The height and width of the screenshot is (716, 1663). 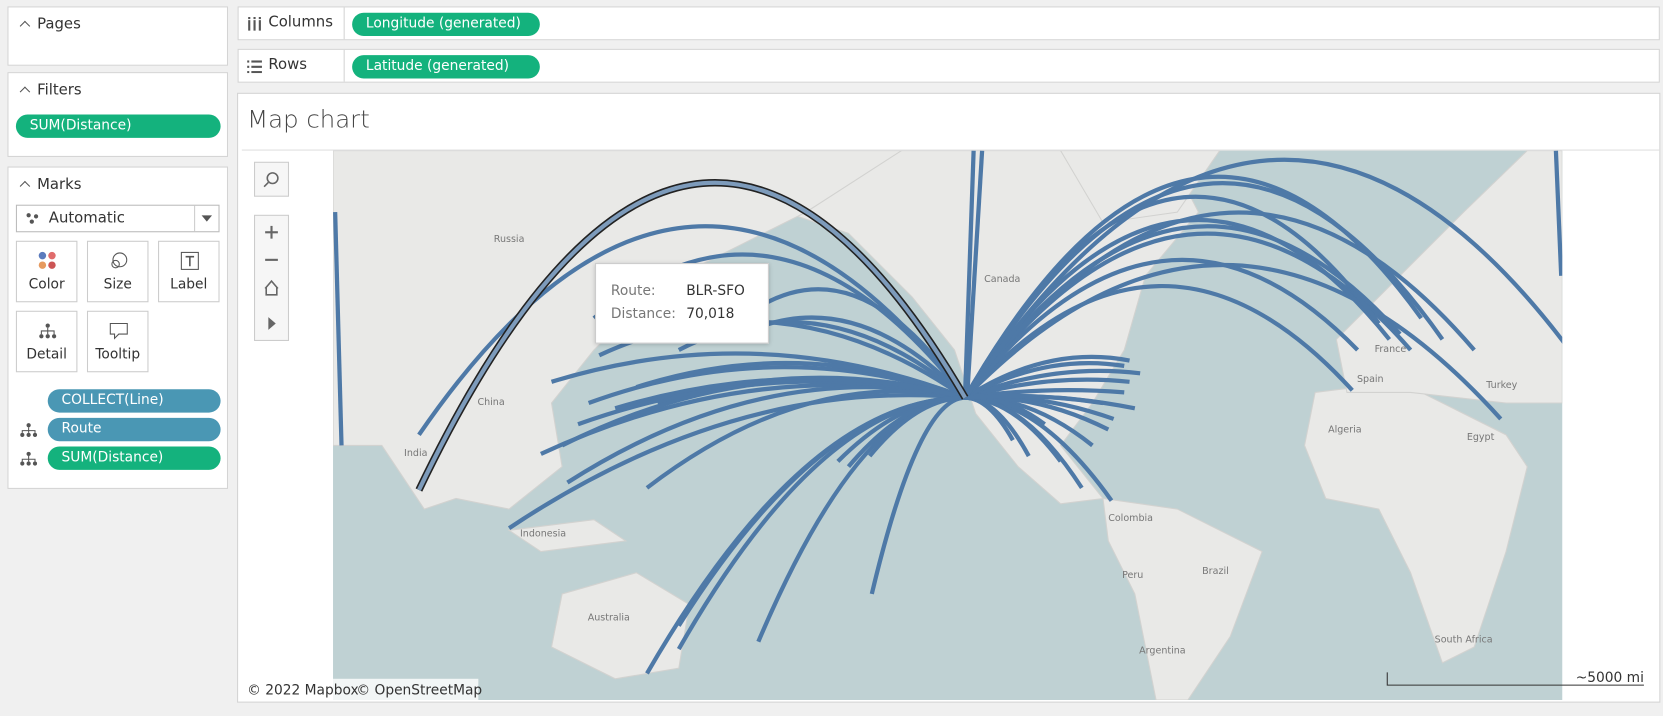 I want to click on color-icon, so click(x=47, y=260).